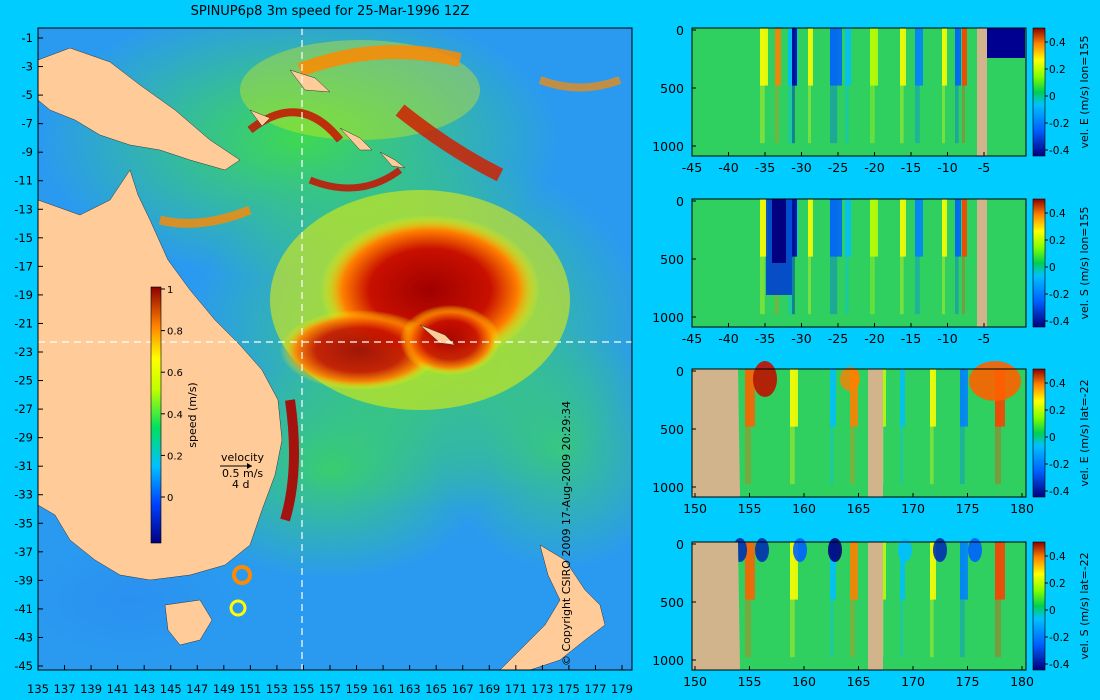 This screenshot has height=700, width=1100. I want to click on section-x-tick-label: -25, so click(838, 338).